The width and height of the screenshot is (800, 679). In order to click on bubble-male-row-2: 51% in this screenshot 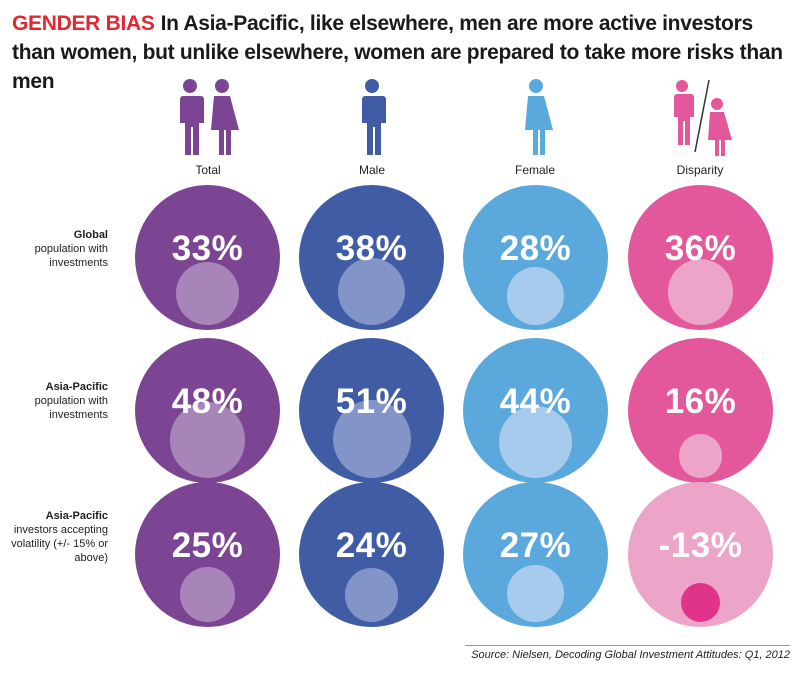, I will do `click(371, 410)`.